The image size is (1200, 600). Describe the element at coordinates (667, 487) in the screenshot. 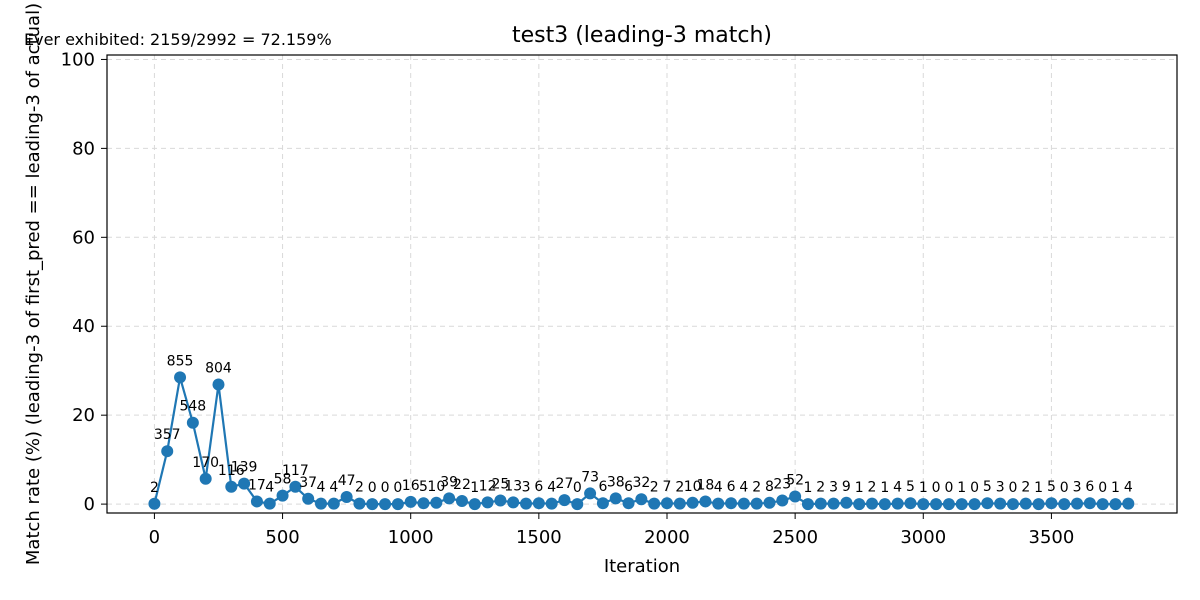

I see `data-label: 7` at that location.